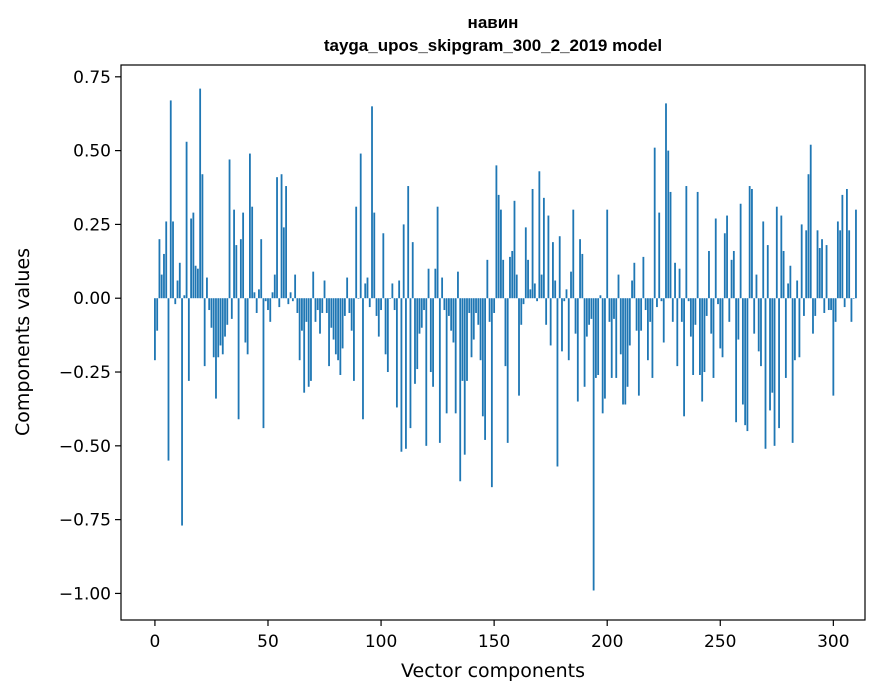  Describe the element at coordinates (92, 152) in the screenshot. I see `y-tick-label: 0.50` at that location.